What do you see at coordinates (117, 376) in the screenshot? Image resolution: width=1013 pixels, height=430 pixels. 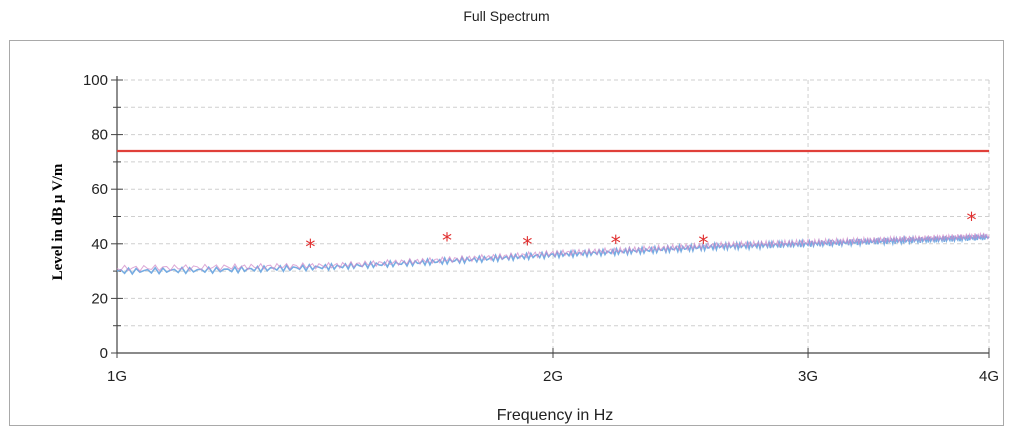 I see `x-tick-label: 1G` at bounding box center [117, 376].